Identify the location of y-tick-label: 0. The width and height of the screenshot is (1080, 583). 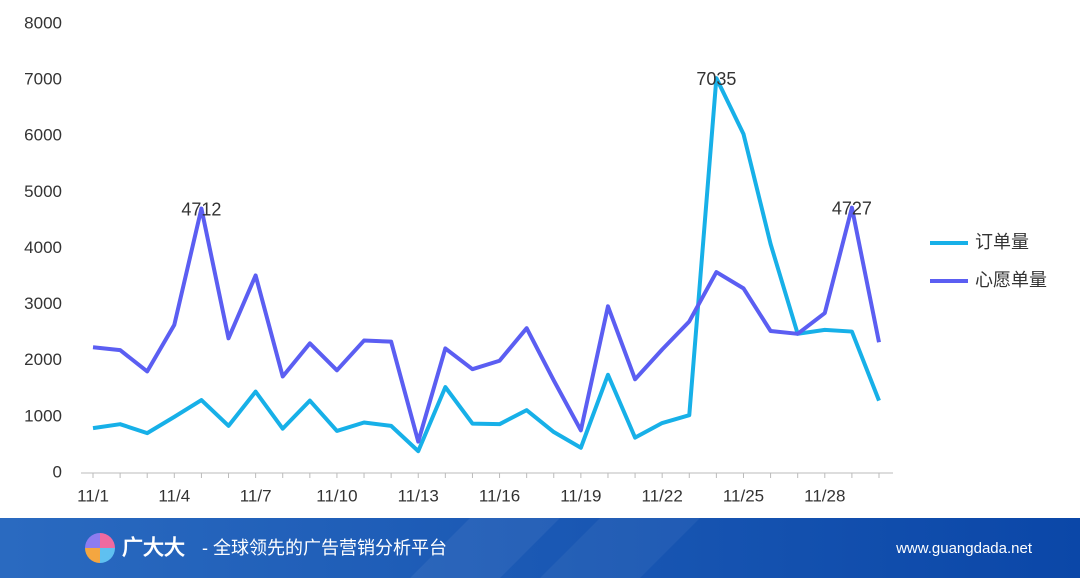
(57, 471).